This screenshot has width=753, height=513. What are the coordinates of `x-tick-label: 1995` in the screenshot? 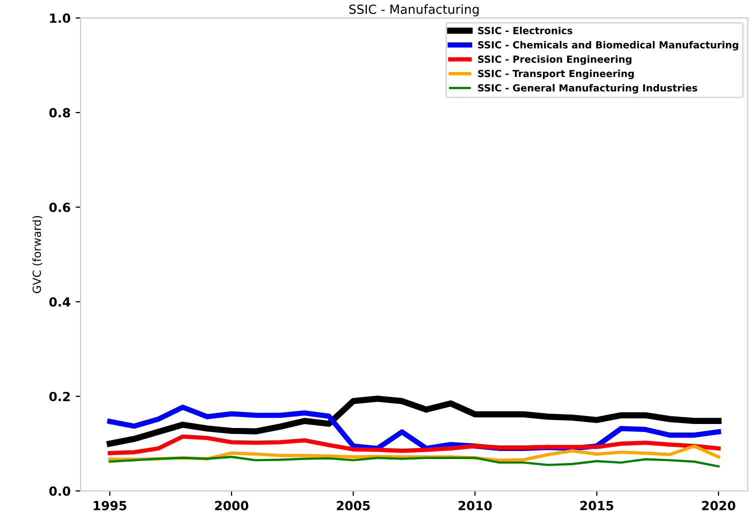 It's located at (110, 505).